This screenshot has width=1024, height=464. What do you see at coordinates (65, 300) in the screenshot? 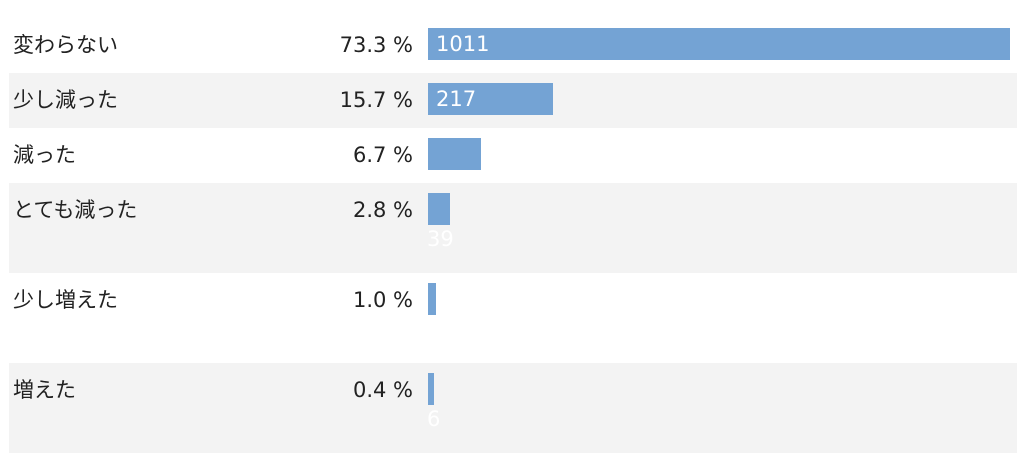
I see `category-label: 少し増えた` at bounding box center [65, 300].